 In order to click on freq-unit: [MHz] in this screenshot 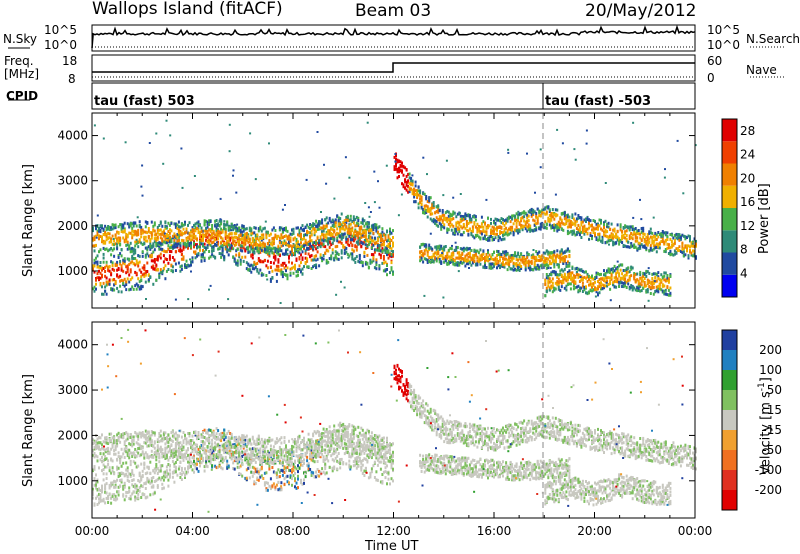, I will do `click(22, 74)`.